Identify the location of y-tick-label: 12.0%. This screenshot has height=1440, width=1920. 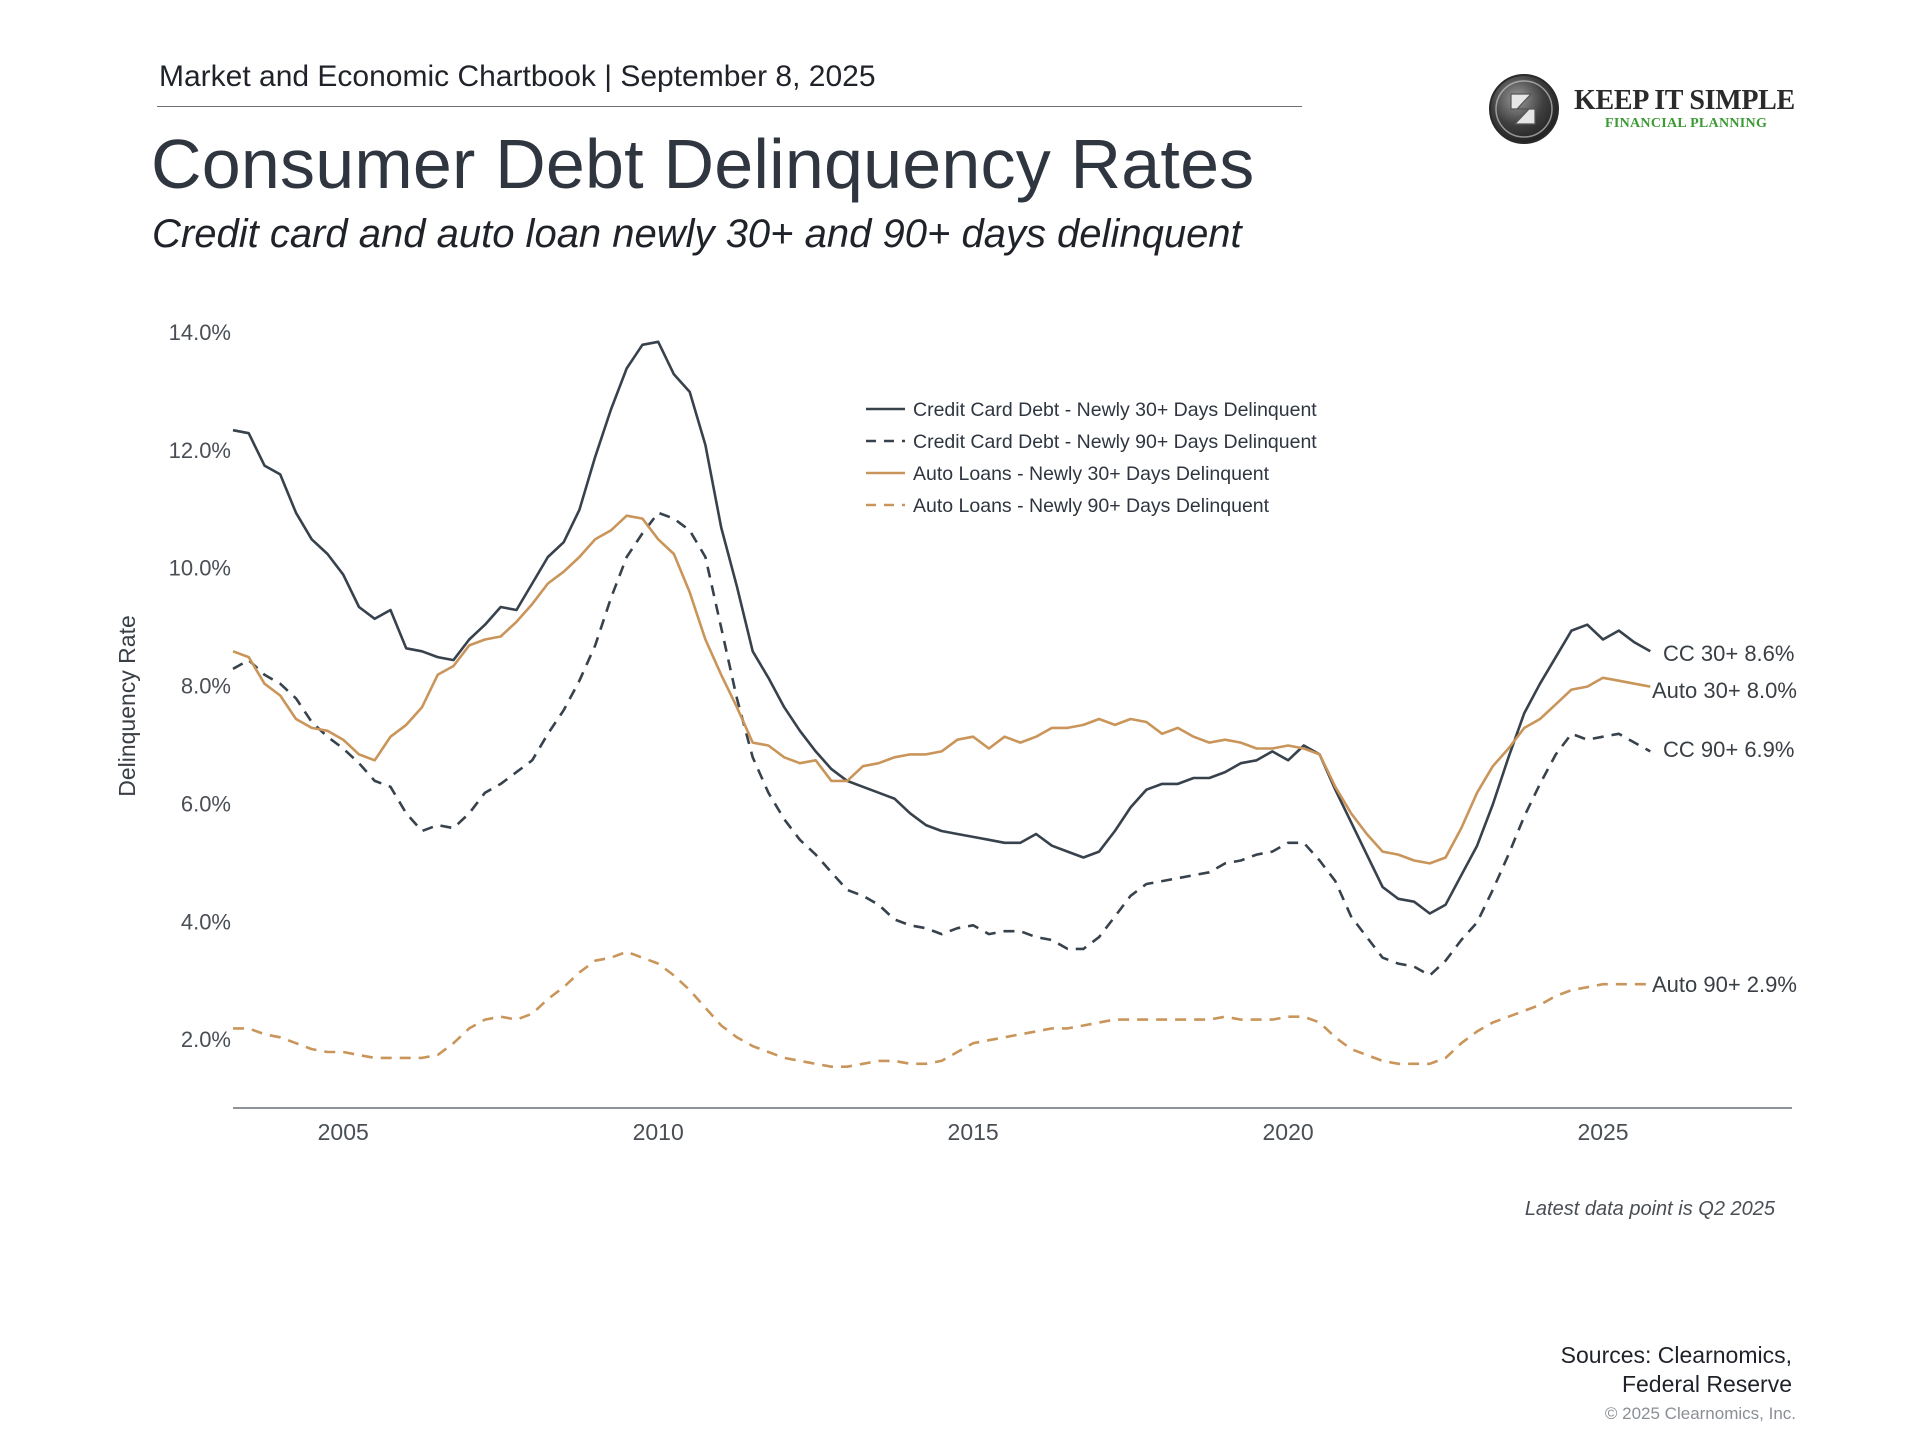
(200, 450).